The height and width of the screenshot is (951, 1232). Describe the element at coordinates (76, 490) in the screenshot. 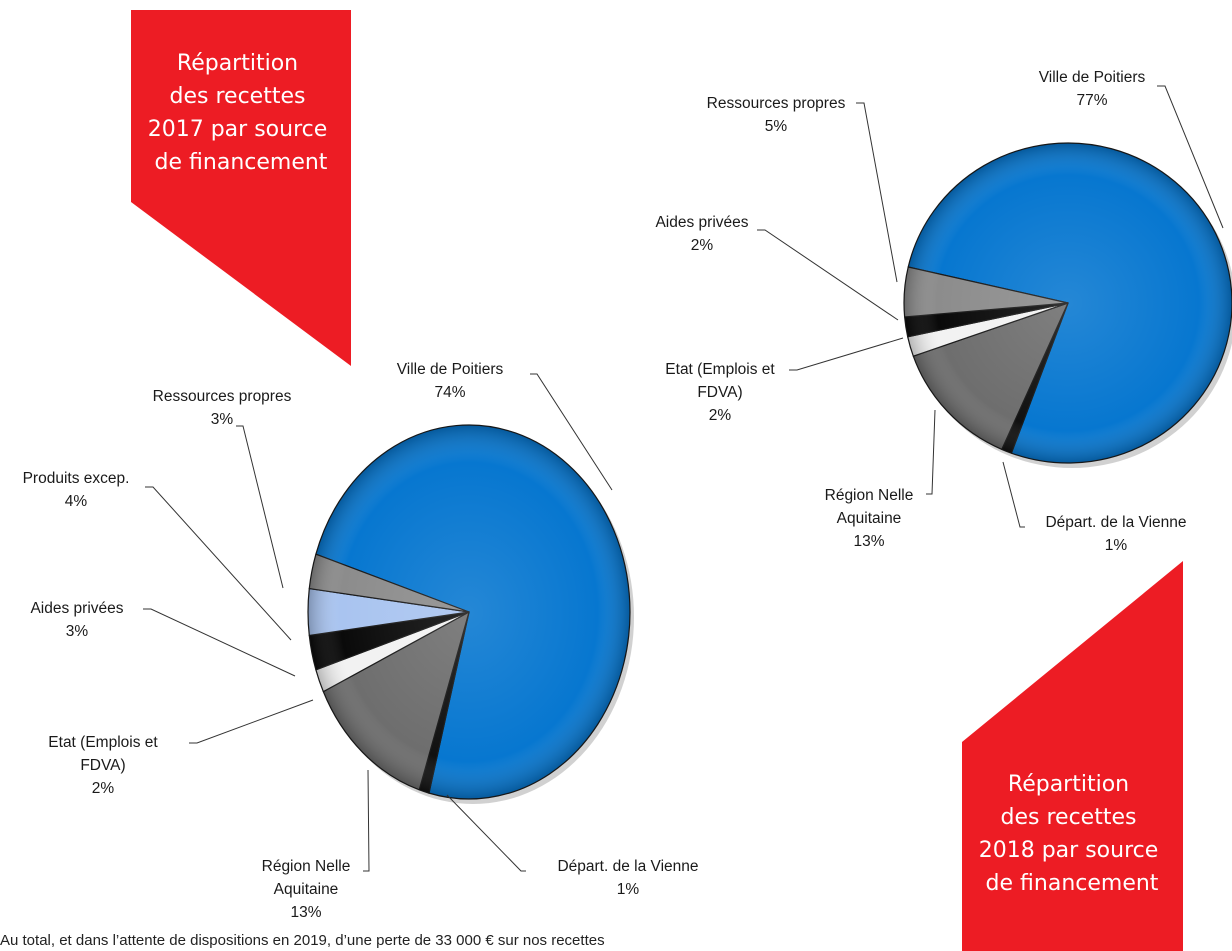

I see `slice-label-produits: Produits excep. 4%` at that location.